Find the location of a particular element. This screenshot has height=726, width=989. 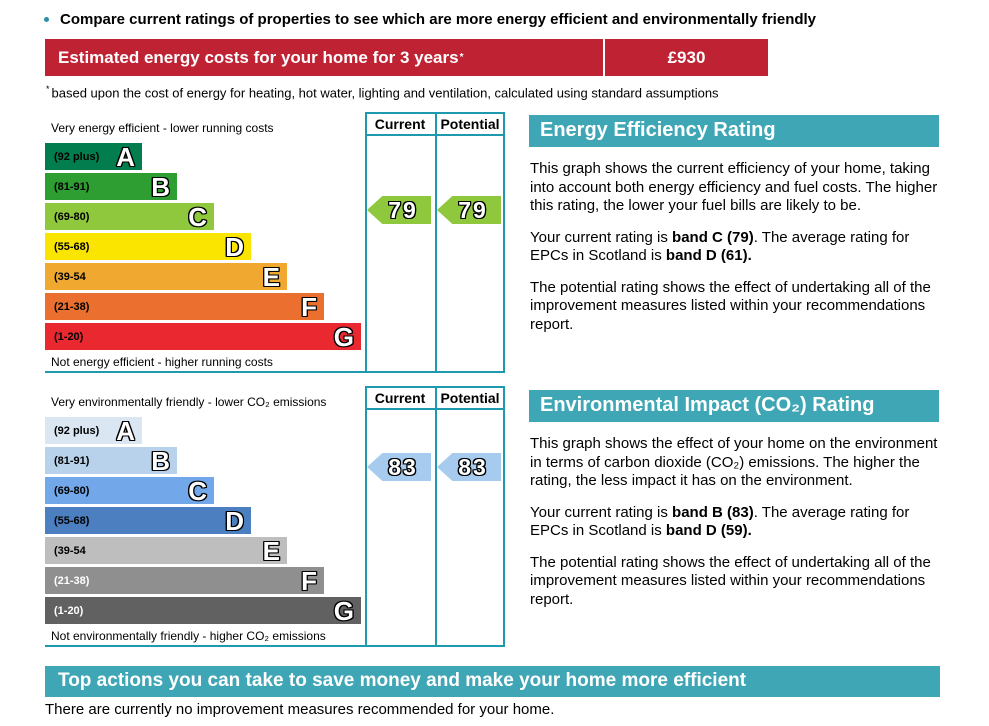

cost-label-asterisk: * is located at coordinates (461, 57).